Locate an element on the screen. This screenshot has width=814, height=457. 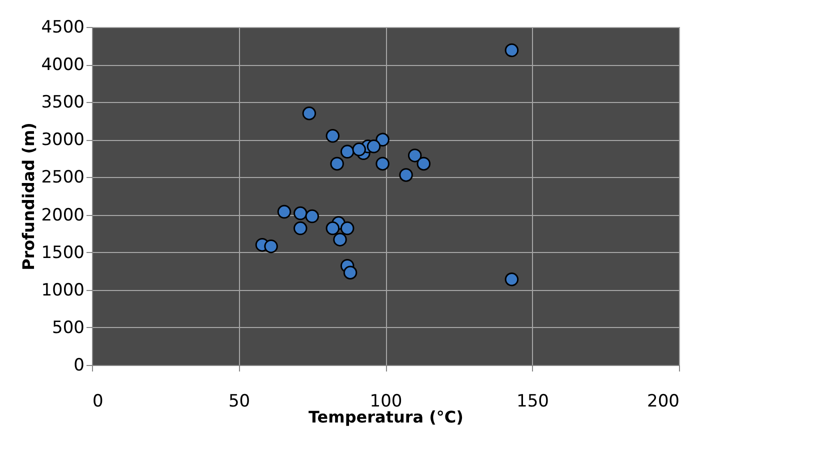
y-tick-label: 0 is located at coordinates (79, 366).